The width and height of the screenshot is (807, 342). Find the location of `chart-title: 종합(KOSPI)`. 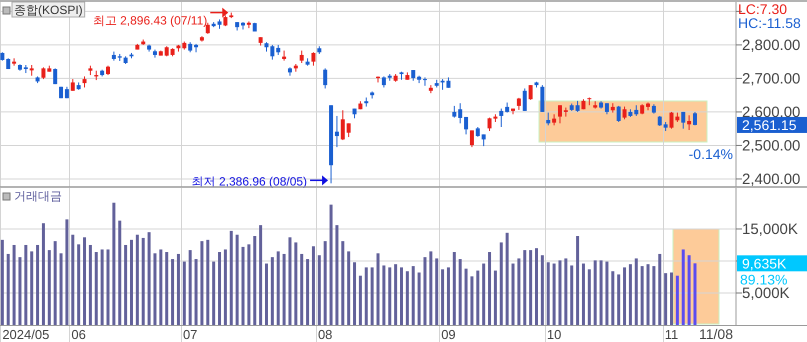

chart-title: 종합(KOSPI) is located at coordinates (48, 10).